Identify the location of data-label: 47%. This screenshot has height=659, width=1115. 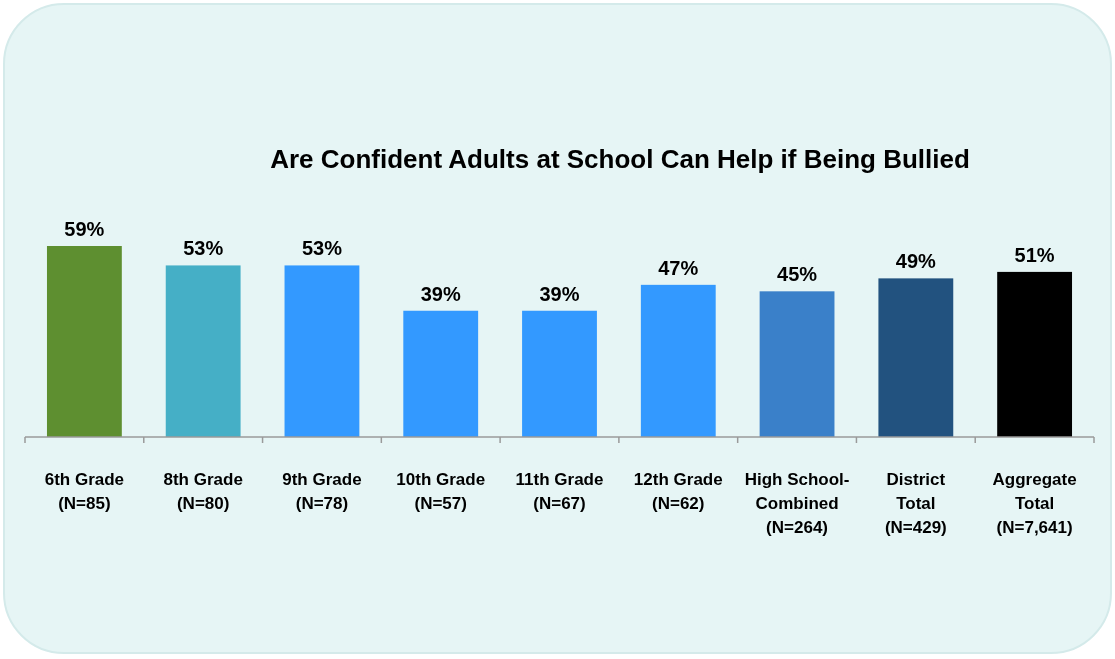
(678, 267).